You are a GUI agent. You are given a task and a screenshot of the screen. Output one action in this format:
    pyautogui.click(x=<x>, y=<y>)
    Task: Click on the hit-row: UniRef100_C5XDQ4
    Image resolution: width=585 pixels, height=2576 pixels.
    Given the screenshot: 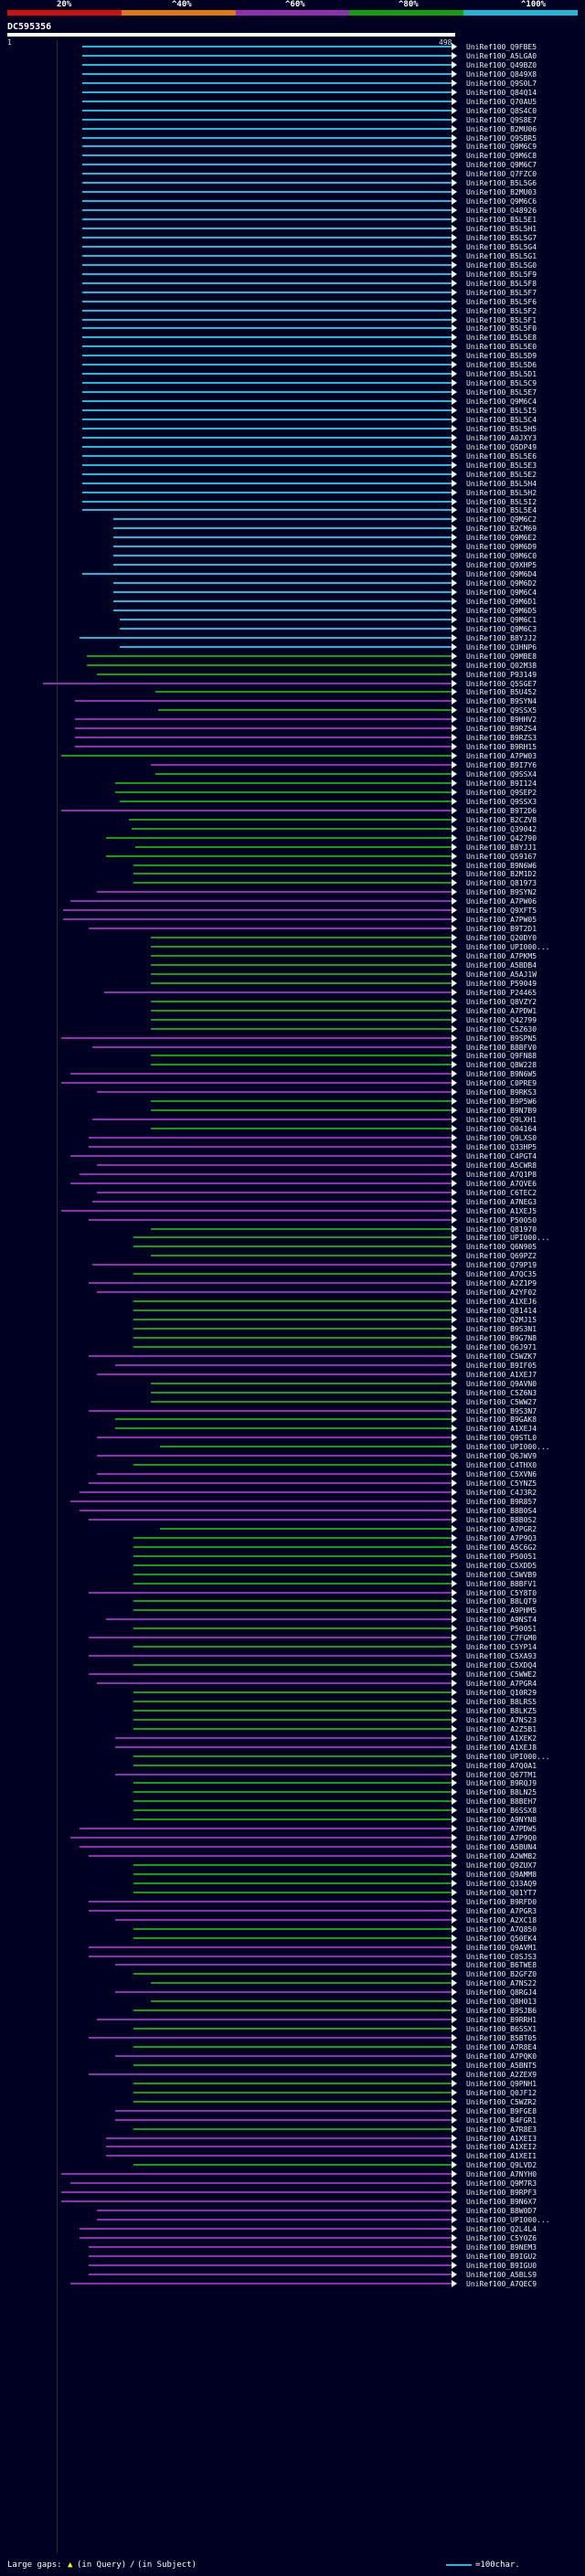 What is the action you would take?
    pyautogui.click(x=293, y=1665)
    